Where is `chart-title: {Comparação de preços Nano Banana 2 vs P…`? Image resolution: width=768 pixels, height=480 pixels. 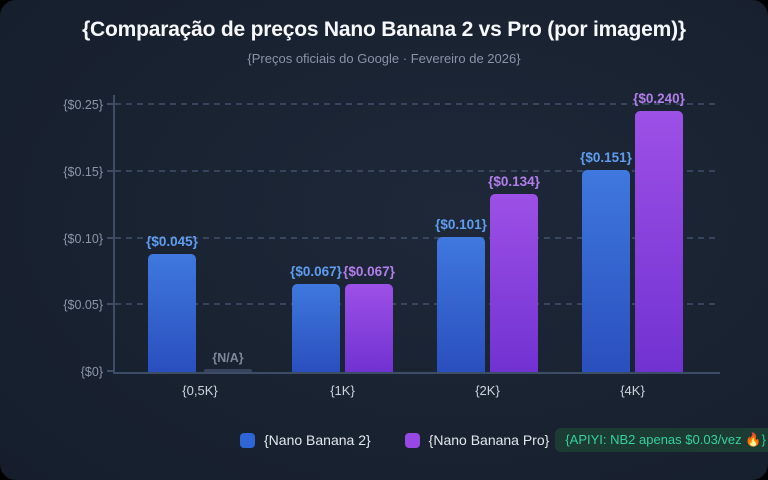 chart-title: {Comparação de preços Nano Banana 2 vs P… is located at coordinates (384, 29).